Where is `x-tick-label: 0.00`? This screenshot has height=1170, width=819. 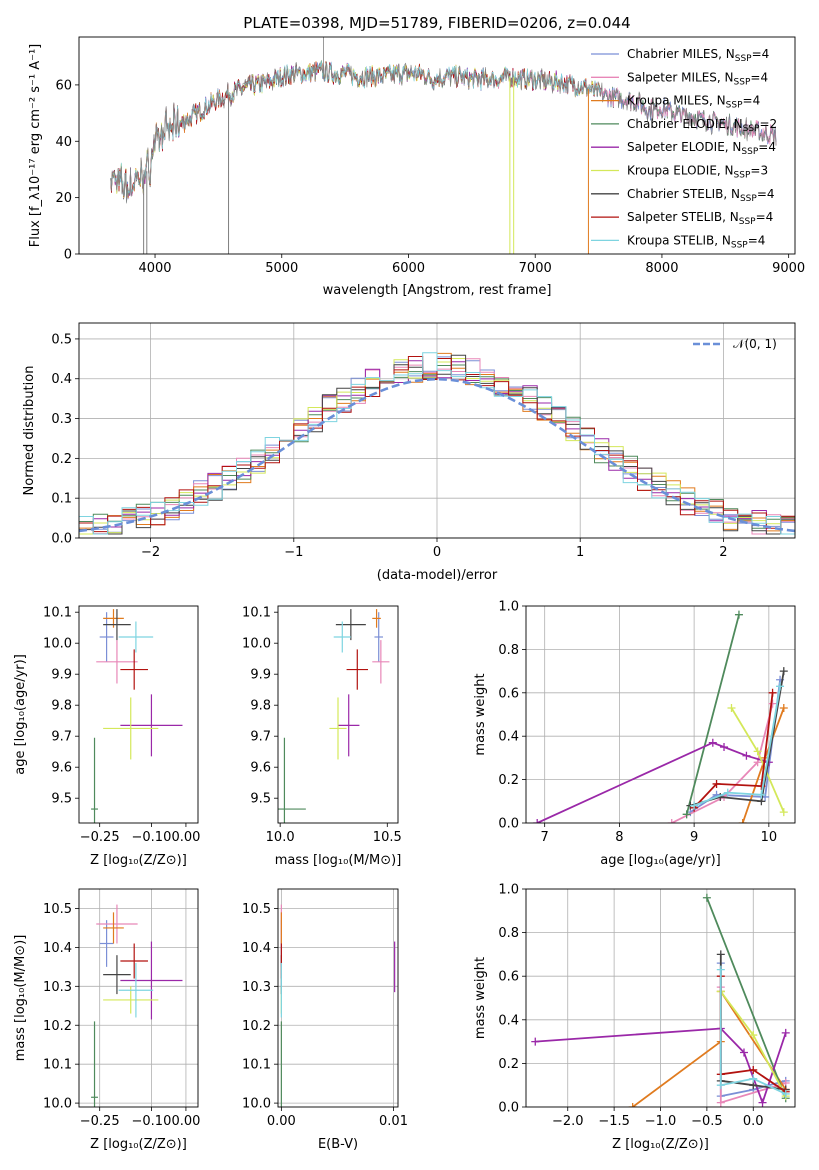
x-tick-label: 0.00 is located at coordinates (281, 1121).